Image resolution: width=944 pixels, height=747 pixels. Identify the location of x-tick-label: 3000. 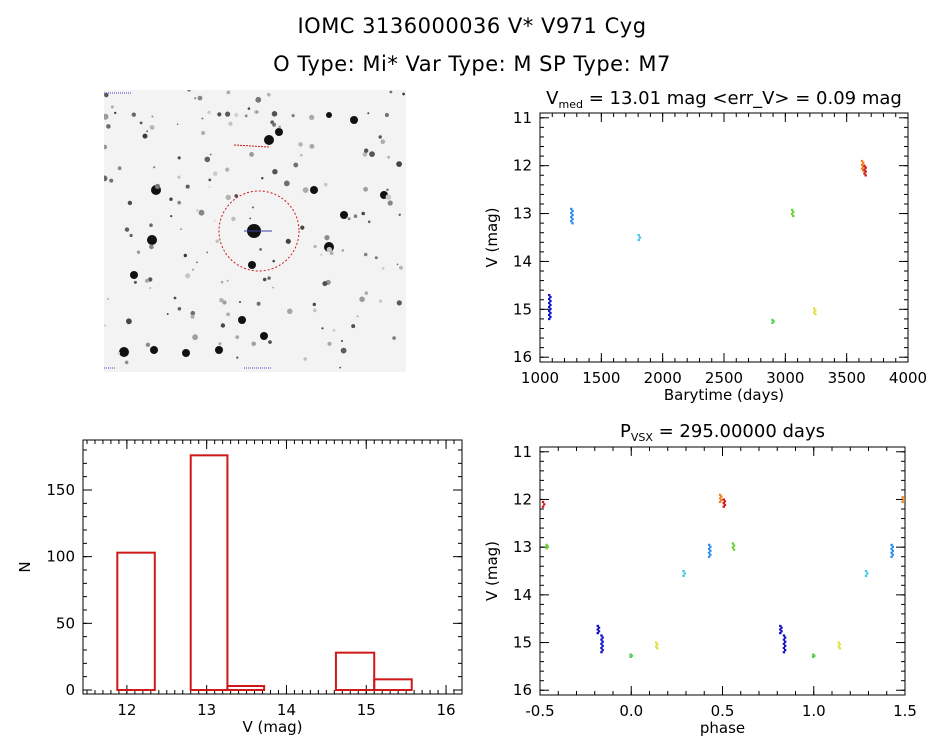
(785, 378).